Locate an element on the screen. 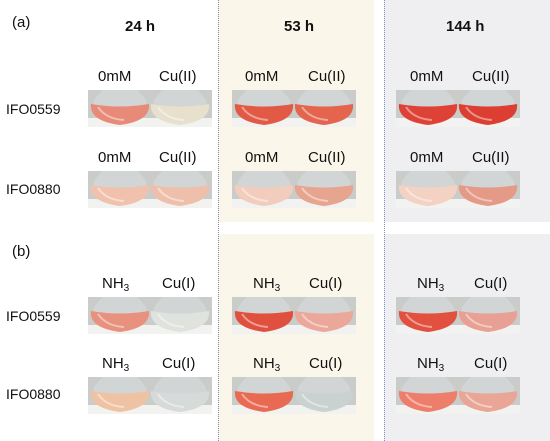  row-label-b-IFO0880: IFO0880 is located at coordinates (33, 394).